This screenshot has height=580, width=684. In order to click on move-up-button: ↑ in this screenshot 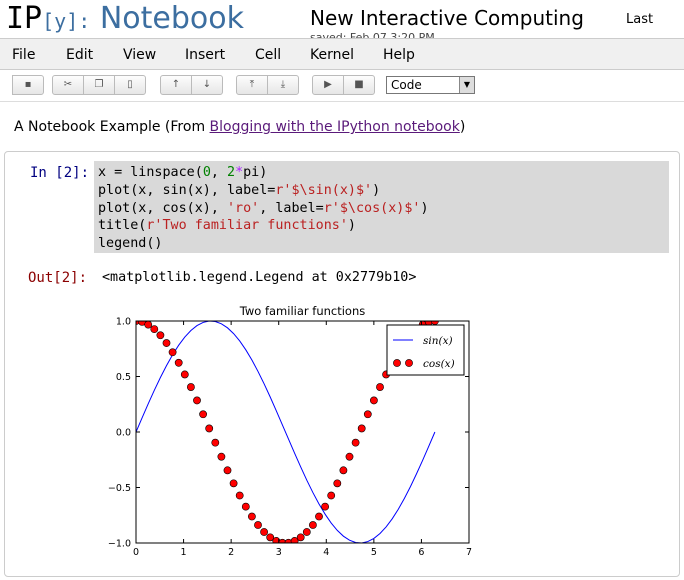, I will do `click(176, 85)`.